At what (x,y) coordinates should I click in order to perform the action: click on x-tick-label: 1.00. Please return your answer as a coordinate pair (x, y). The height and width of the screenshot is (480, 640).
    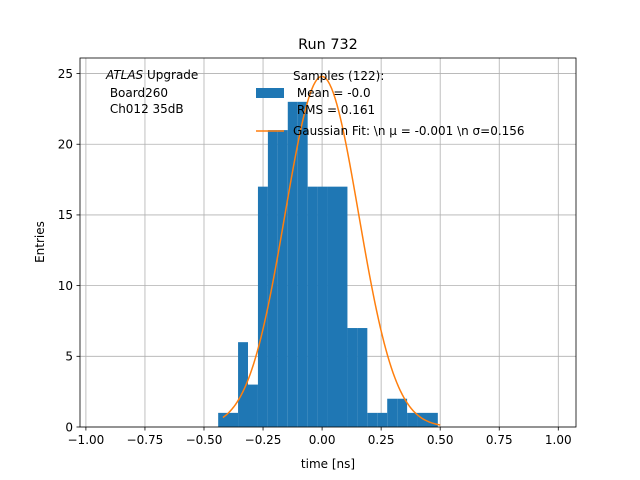
    Looking at the image, I should click on (558, 440).